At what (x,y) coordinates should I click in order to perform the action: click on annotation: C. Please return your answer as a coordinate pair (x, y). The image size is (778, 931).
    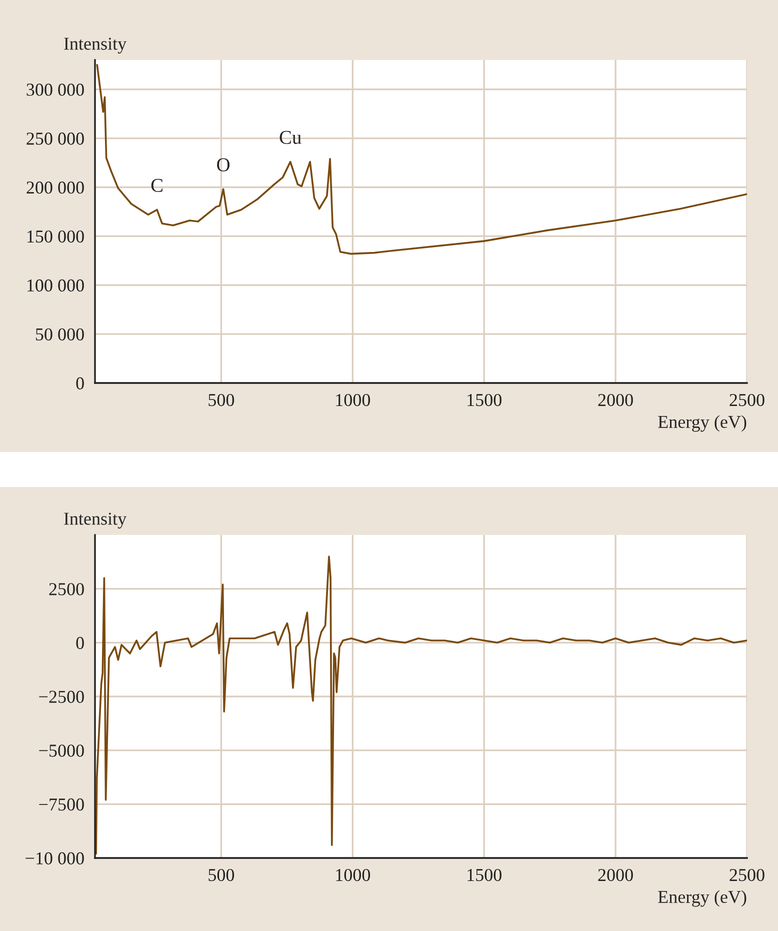
    Looking at the image, I should click on (156, 185).